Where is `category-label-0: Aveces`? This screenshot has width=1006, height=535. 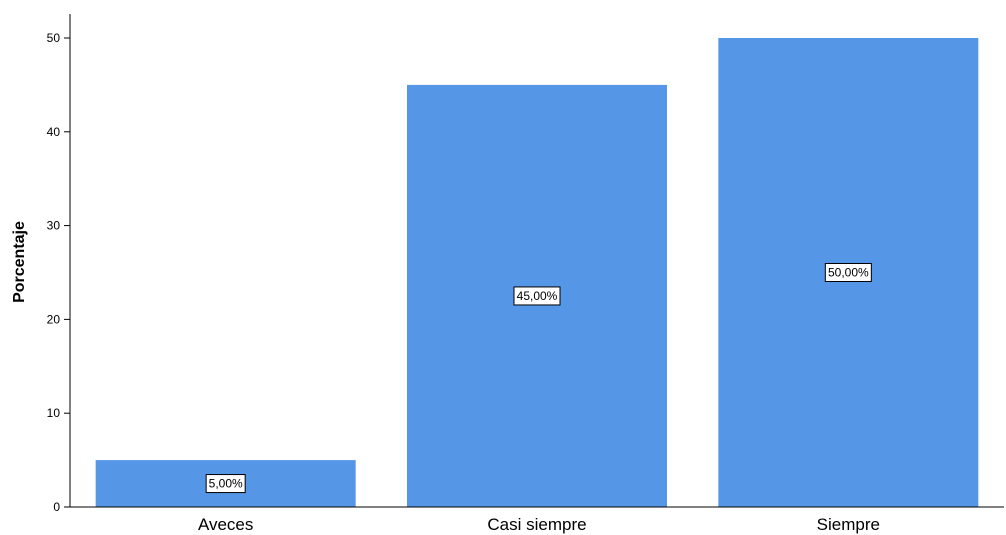 category-label-0: Aveces is located at coordinates (225, 524).